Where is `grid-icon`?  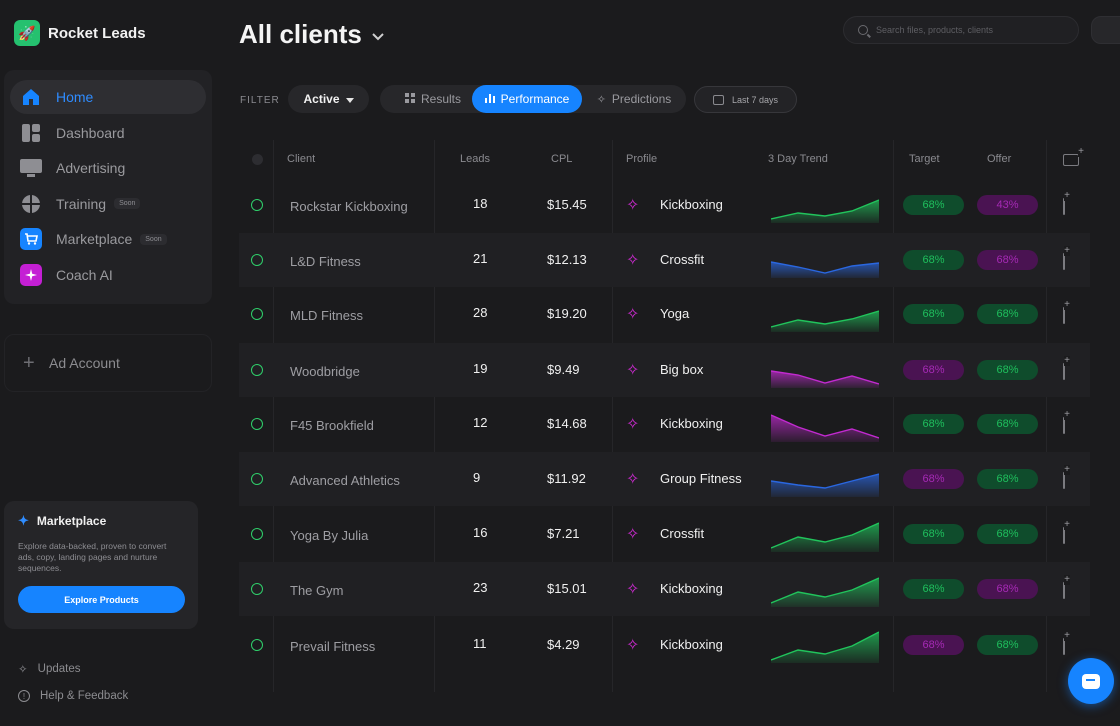
grid-icon is located at coordinates (409, 99).